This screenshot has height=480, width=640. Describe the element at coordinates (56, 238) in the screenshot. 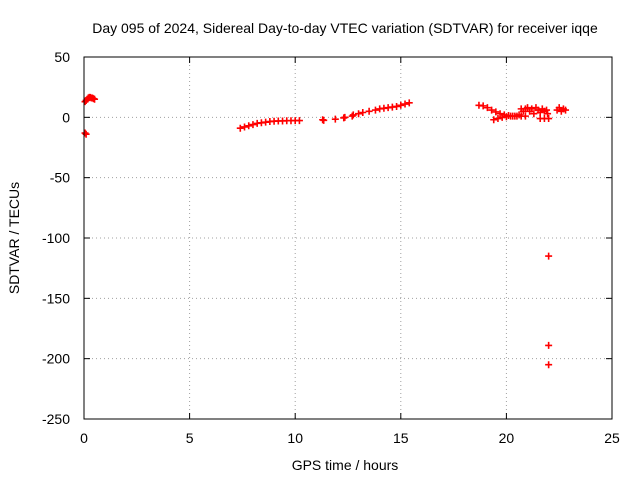

I see `y-tick-label: -100` at that location.